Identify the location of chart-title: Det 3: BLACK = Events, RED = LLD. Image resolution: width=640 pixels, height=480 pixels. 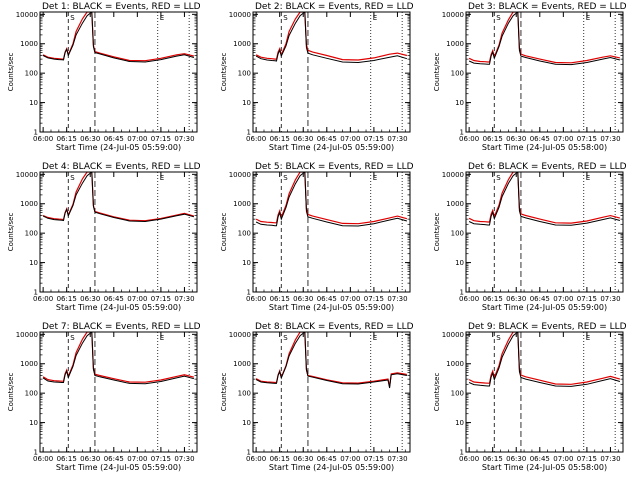
(547, 7).